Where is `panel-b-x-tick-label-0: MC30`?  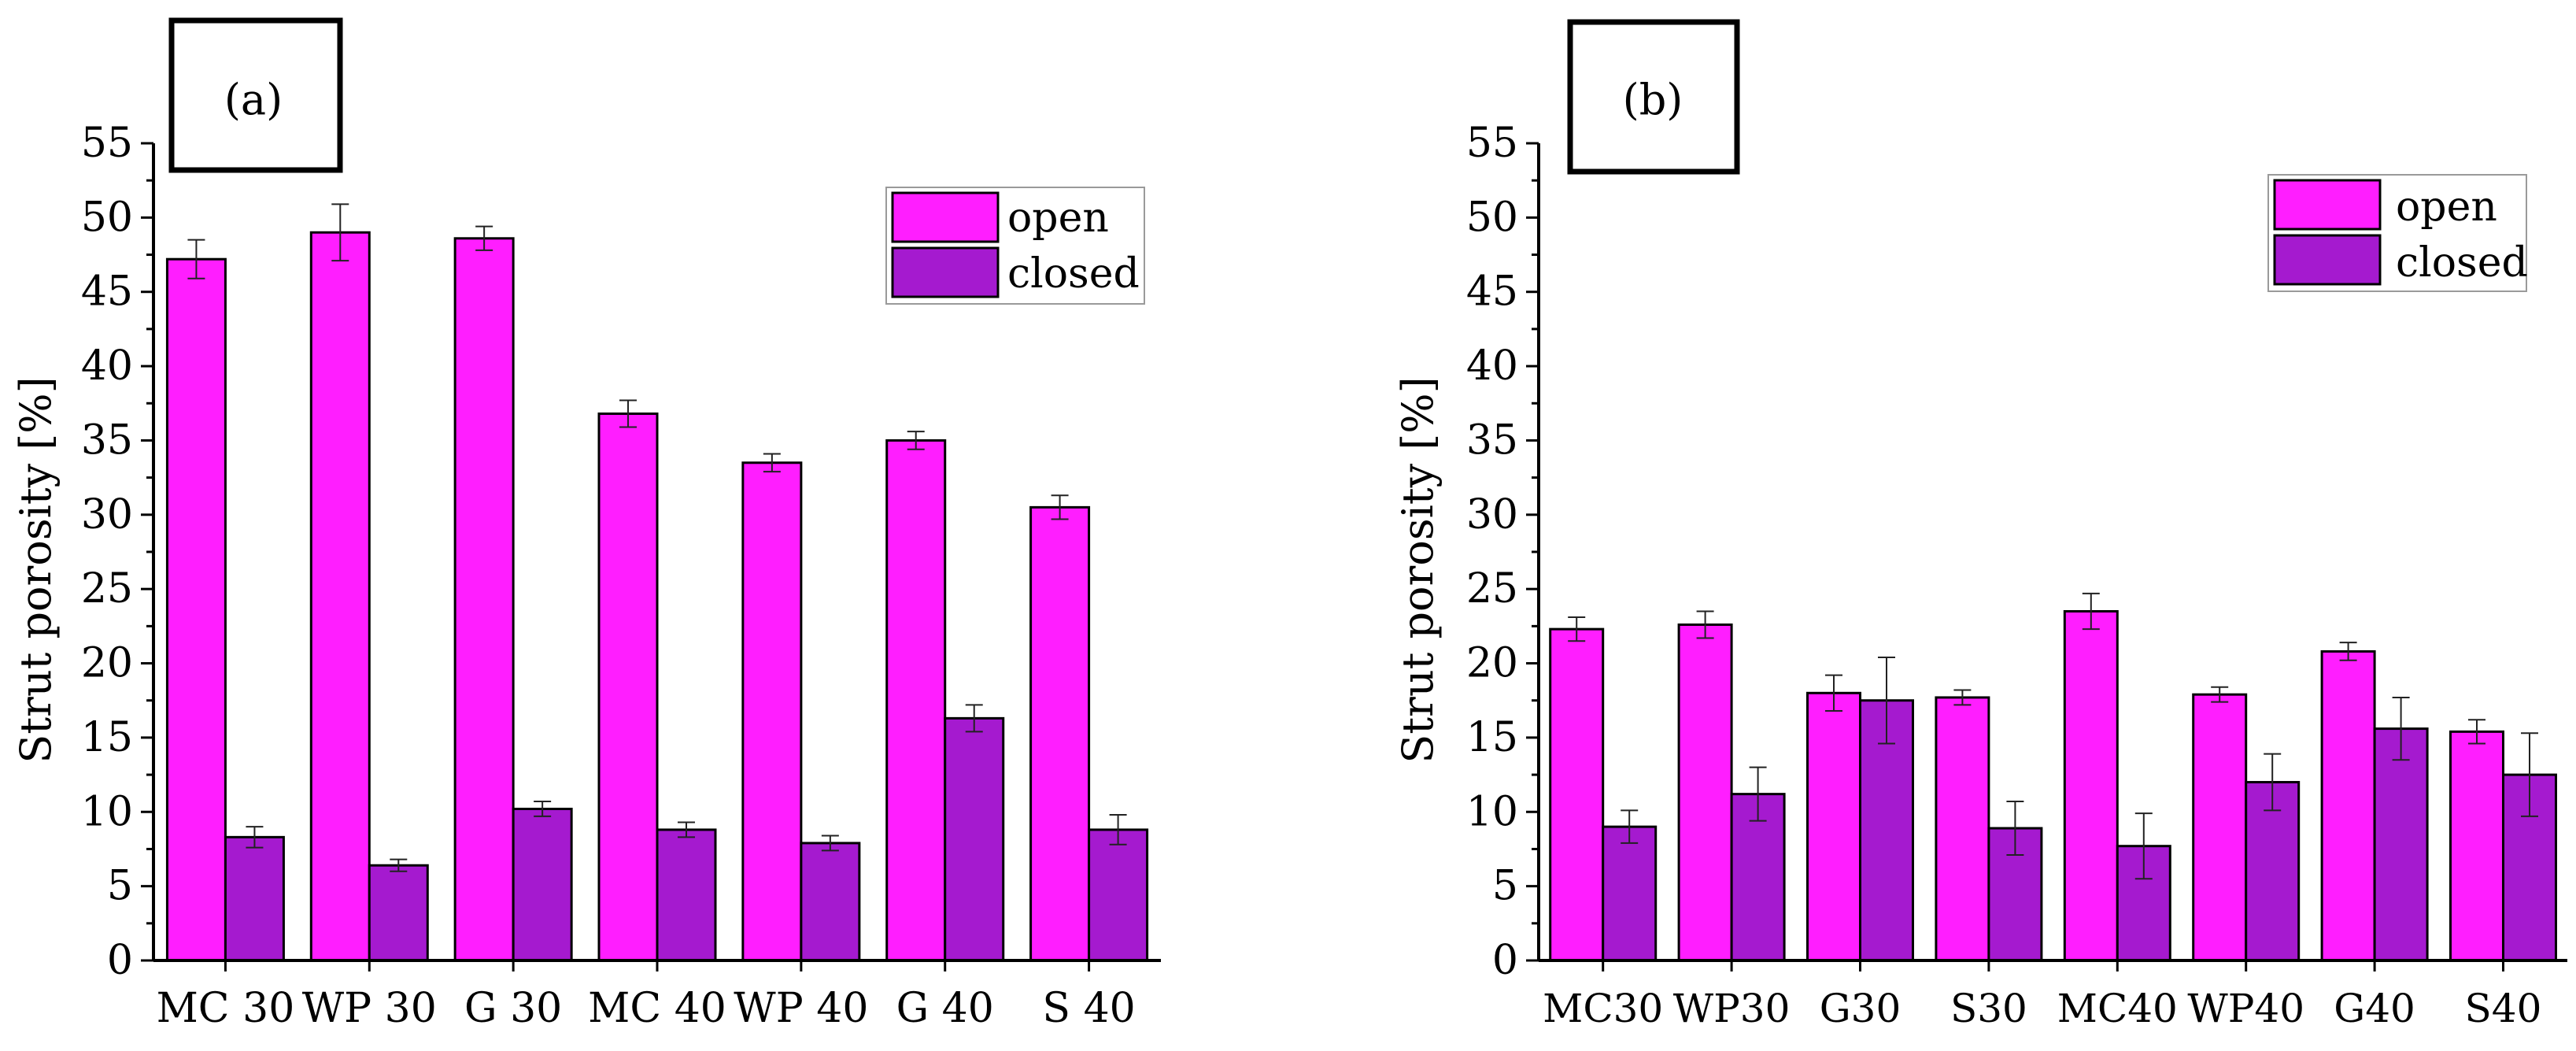
panel-b-x-tick-label-0: MC30 is located at coordinates (1603, 1008).